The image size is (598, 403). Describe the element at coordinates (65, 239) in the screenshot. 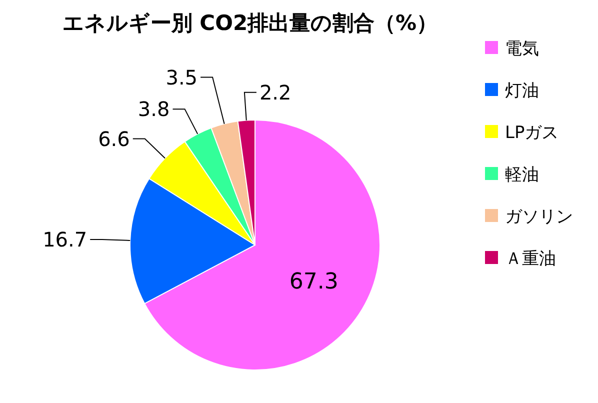

I see `data-label: 16.7` at that location.